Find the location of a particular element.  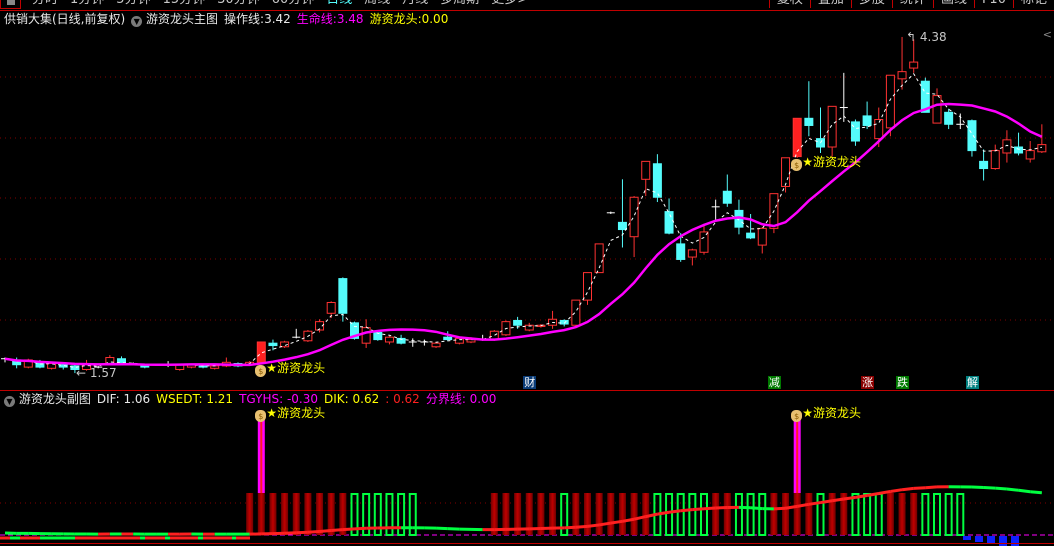

dik-value: DIK: 0.62 is located at coordinates (352, 399).